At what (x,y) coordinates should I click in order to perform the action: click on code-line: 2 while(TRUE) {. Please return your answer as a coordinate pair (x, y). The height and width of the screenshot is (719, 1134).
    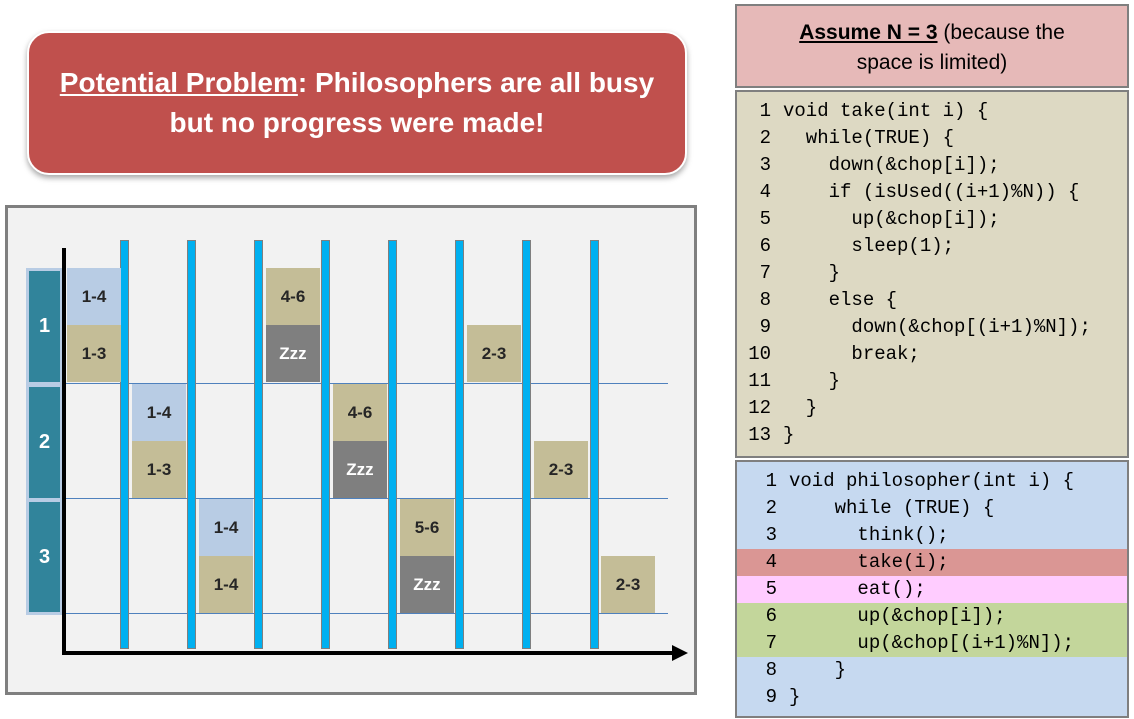
    Looking at the image, I should click on (932, 138).